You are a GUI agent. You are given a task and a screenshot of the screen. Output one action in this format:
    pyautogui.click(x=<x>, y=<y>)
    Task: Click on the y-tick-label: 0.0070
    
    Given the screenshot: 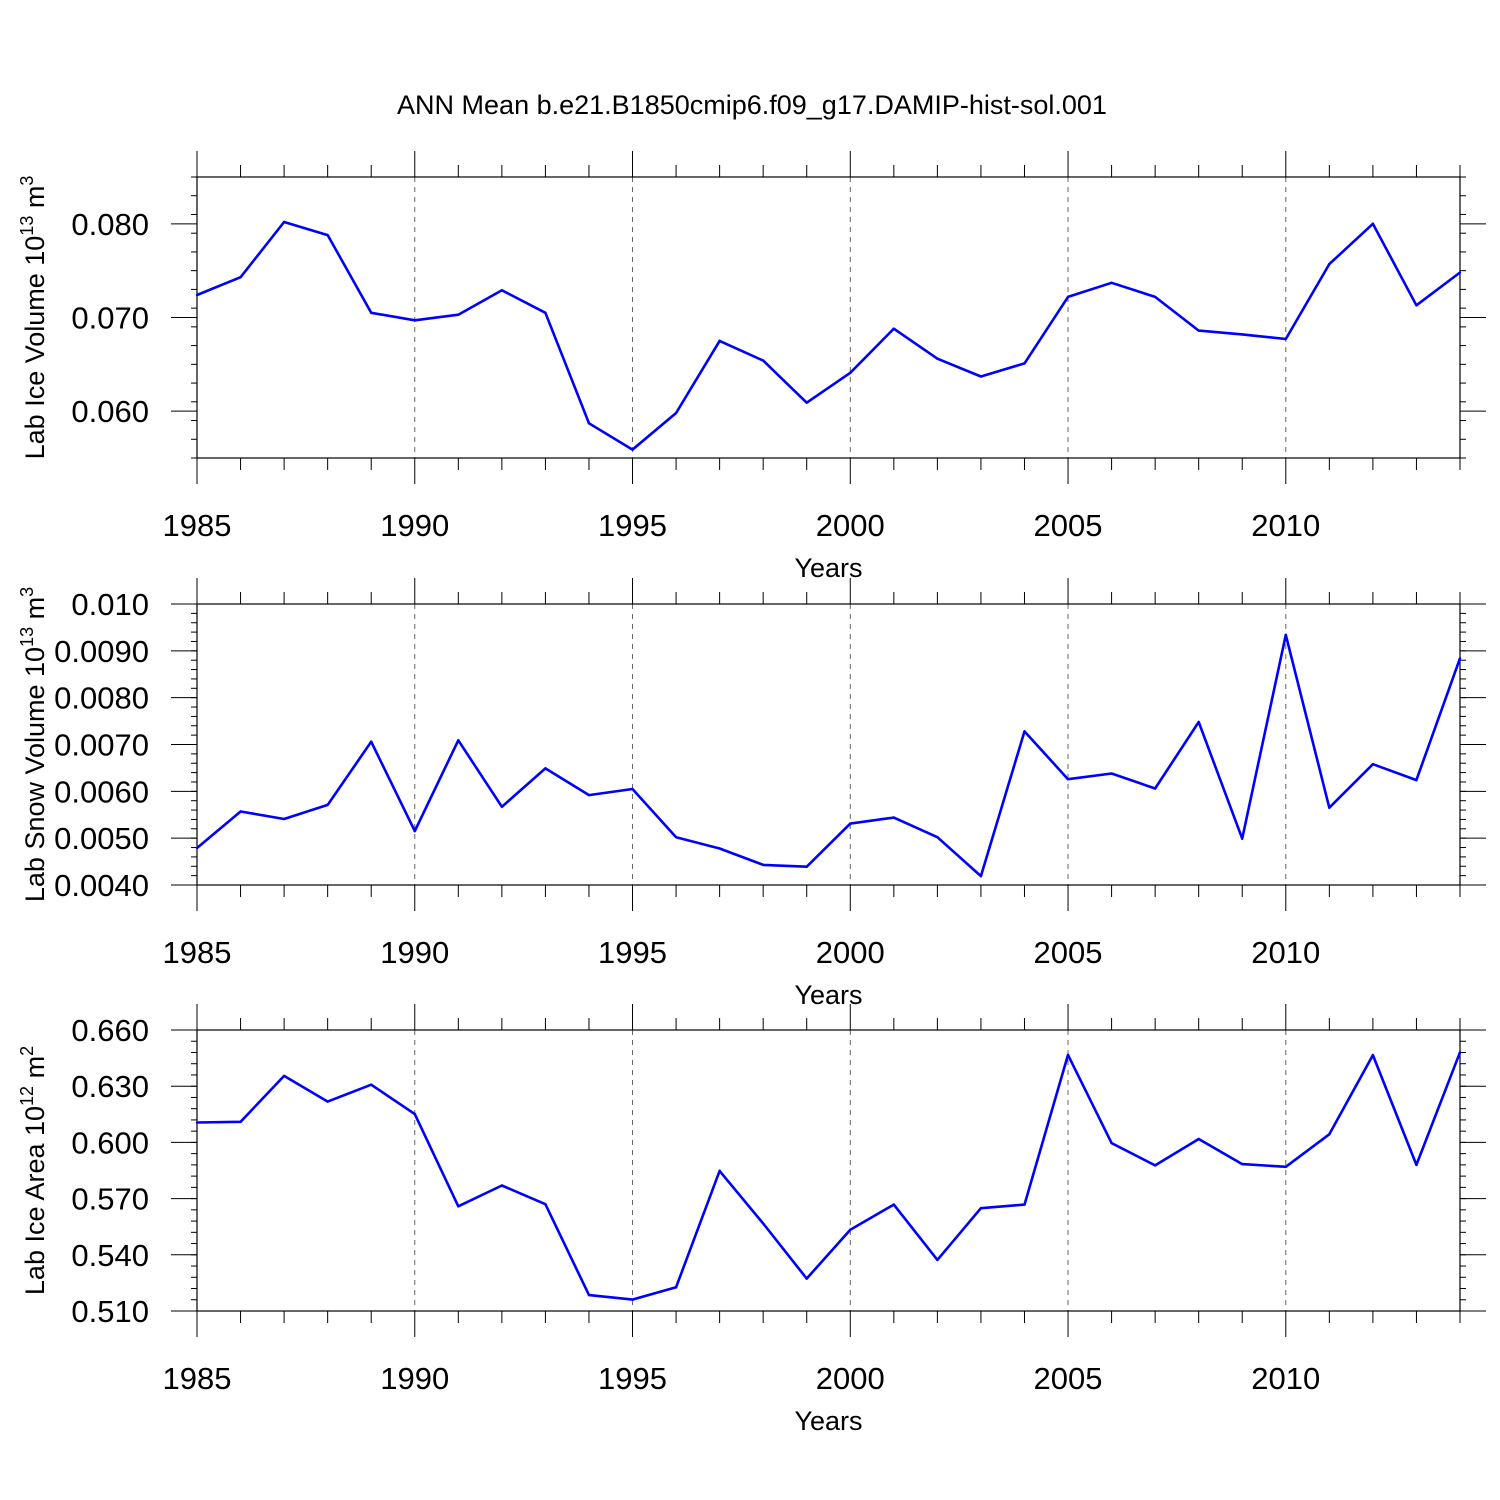 What is the action you would take?
    pyautogui.click(x=101, y=745)
    